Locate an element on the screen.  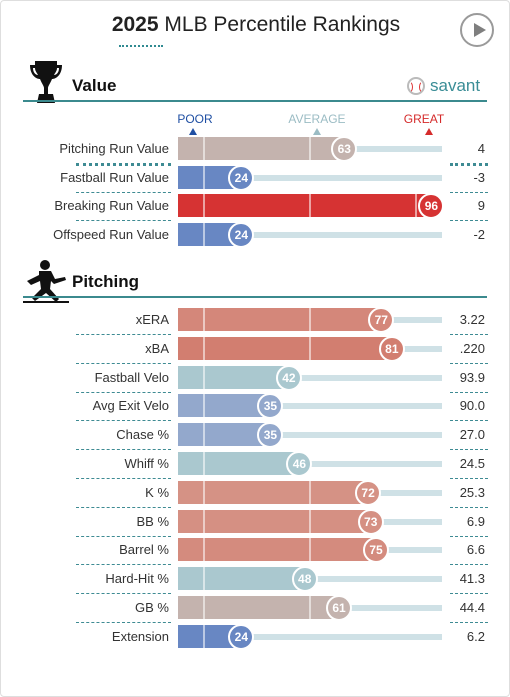
bubble-hard-hit: 48 is located at coordinates (304, 579).